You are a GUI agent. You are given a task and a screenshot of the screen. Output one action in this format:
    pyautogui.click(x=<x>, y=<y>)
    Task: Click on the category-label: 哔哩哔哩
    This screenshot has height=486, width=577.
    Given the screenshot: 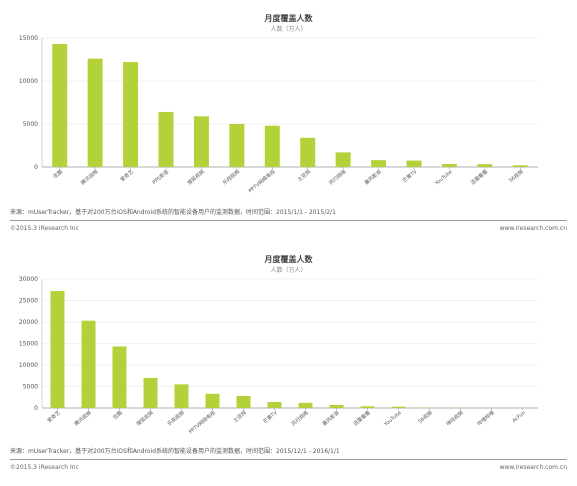 What is the action you would take?
    pyautogui.click(x=486, y=418)
    